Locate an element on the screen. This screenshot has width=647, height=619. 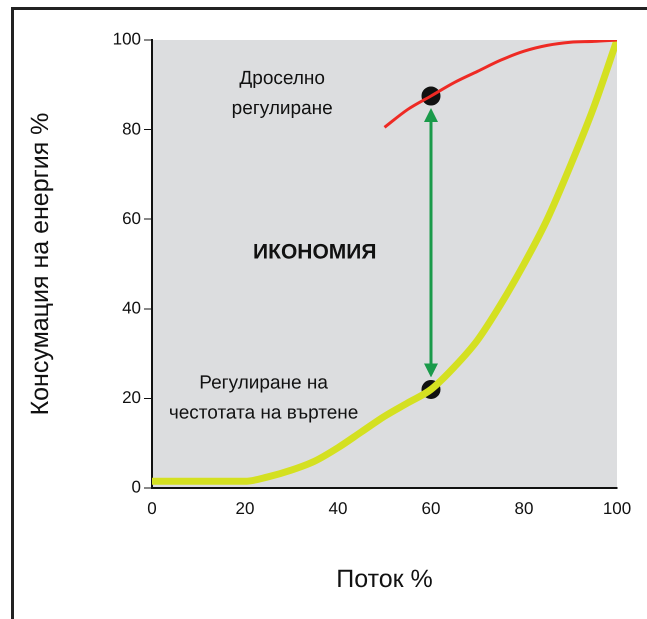
line-series is located at coordinates (500, 84).